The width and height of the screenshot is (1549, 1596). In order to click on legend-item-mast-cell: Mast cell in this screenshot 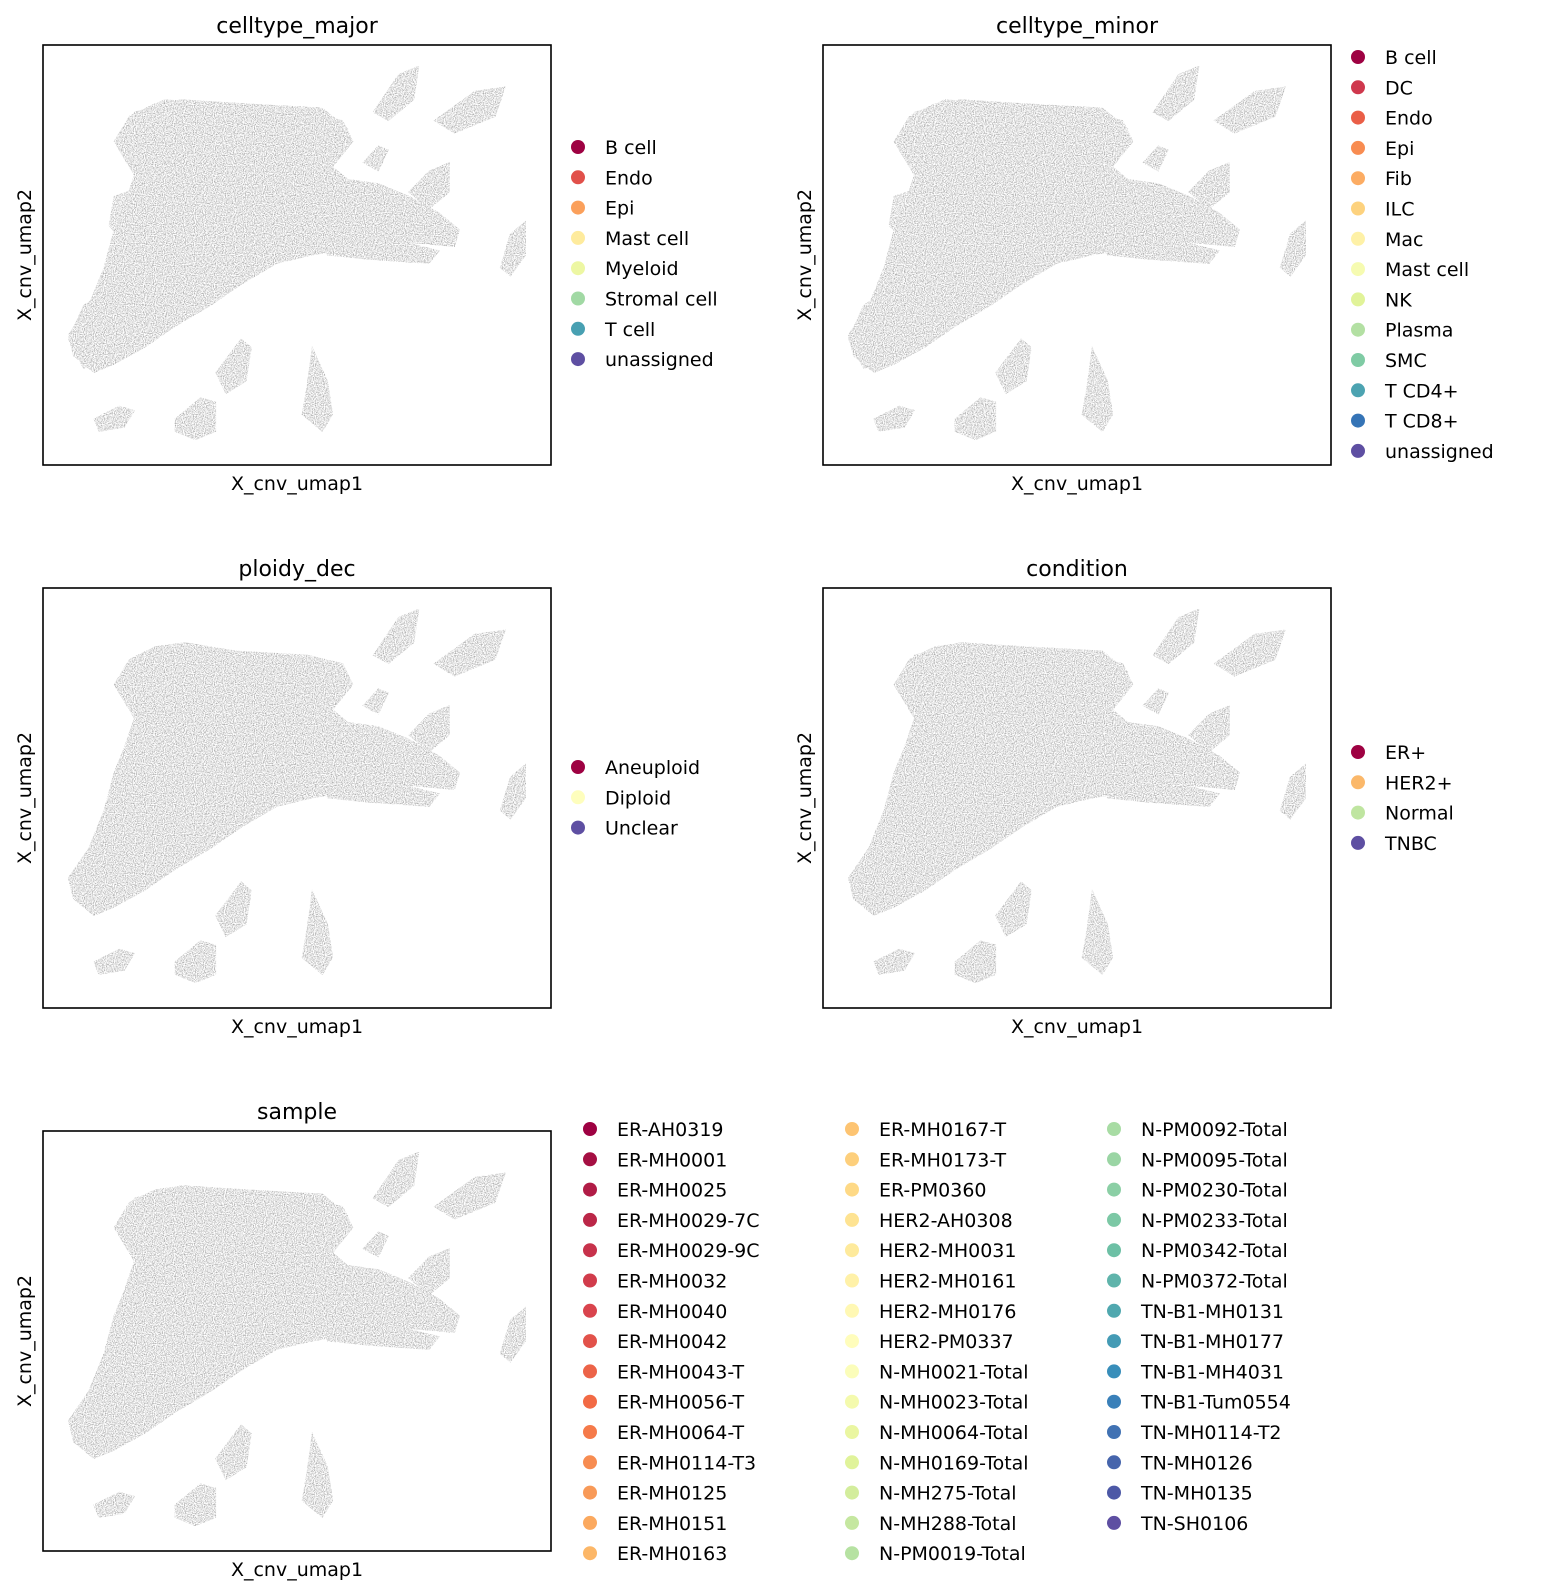, I will do `click(1410, 270)`.